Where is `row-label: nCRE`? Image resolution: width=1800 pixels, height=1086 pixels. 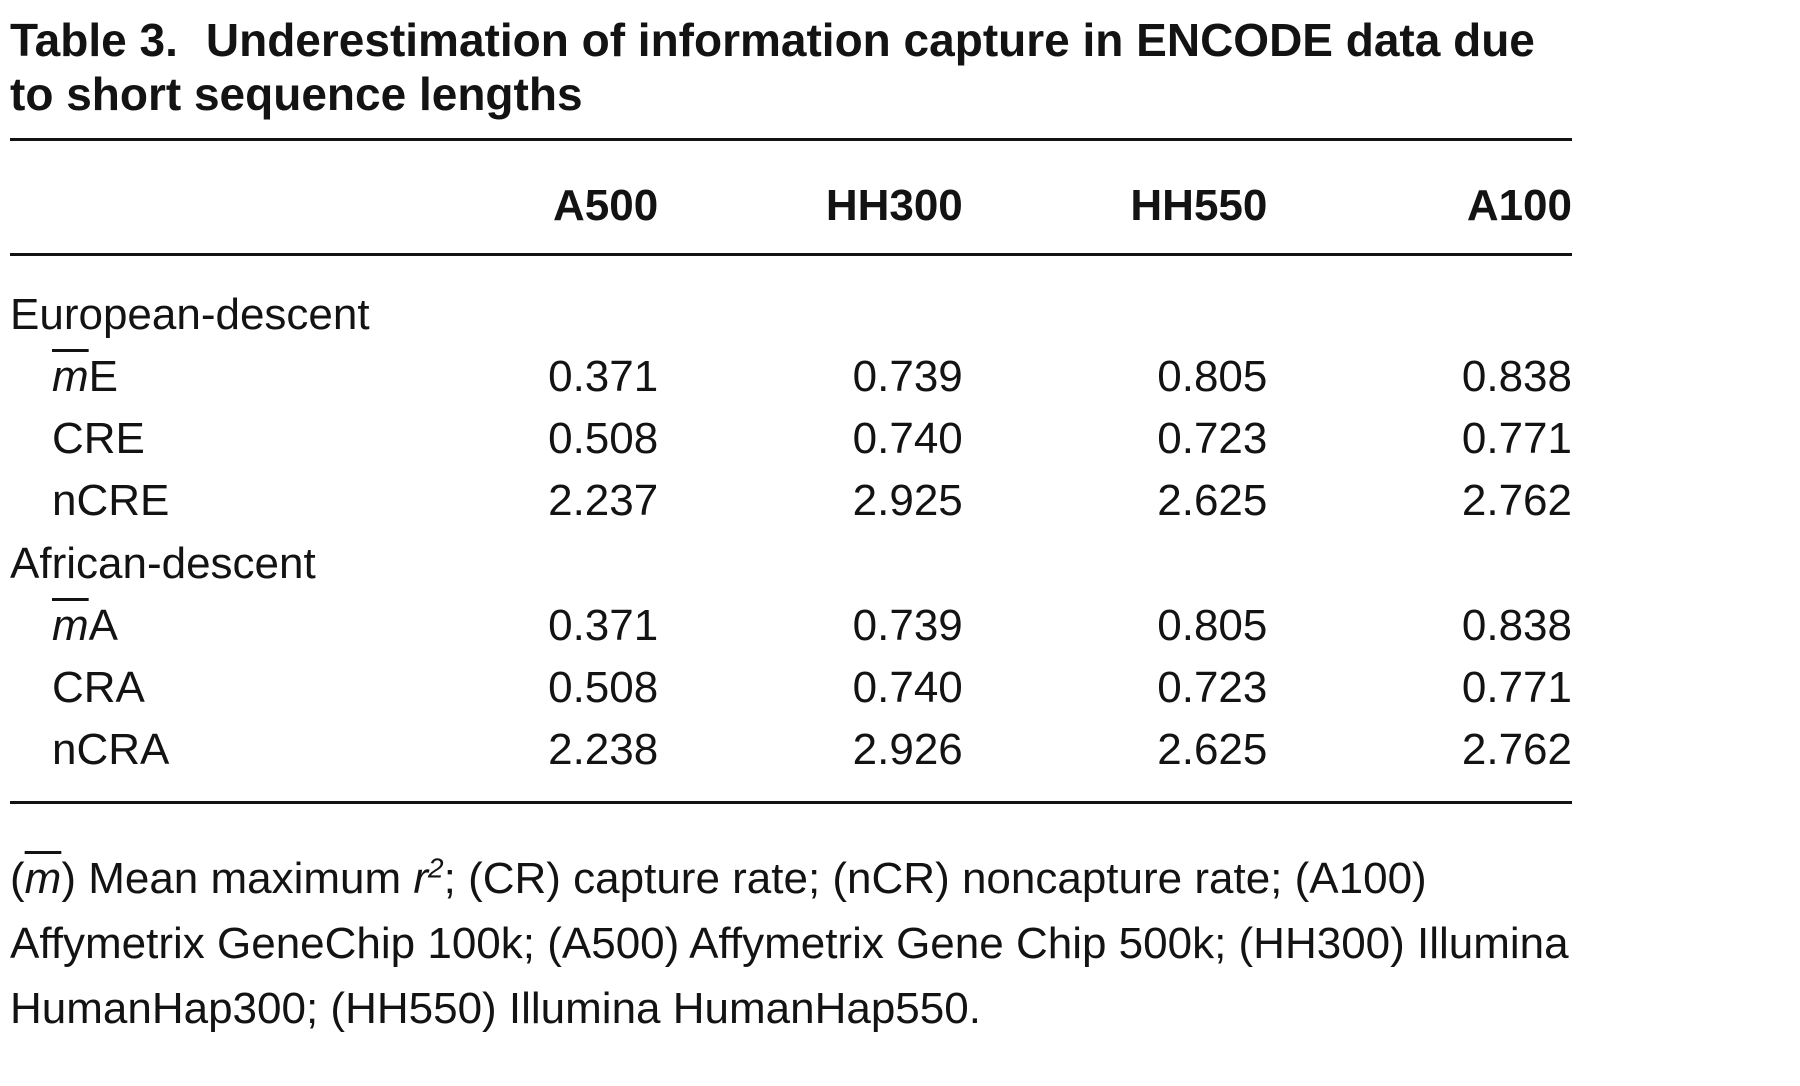 row-label: nCRE is located at coordinates (182, 501).